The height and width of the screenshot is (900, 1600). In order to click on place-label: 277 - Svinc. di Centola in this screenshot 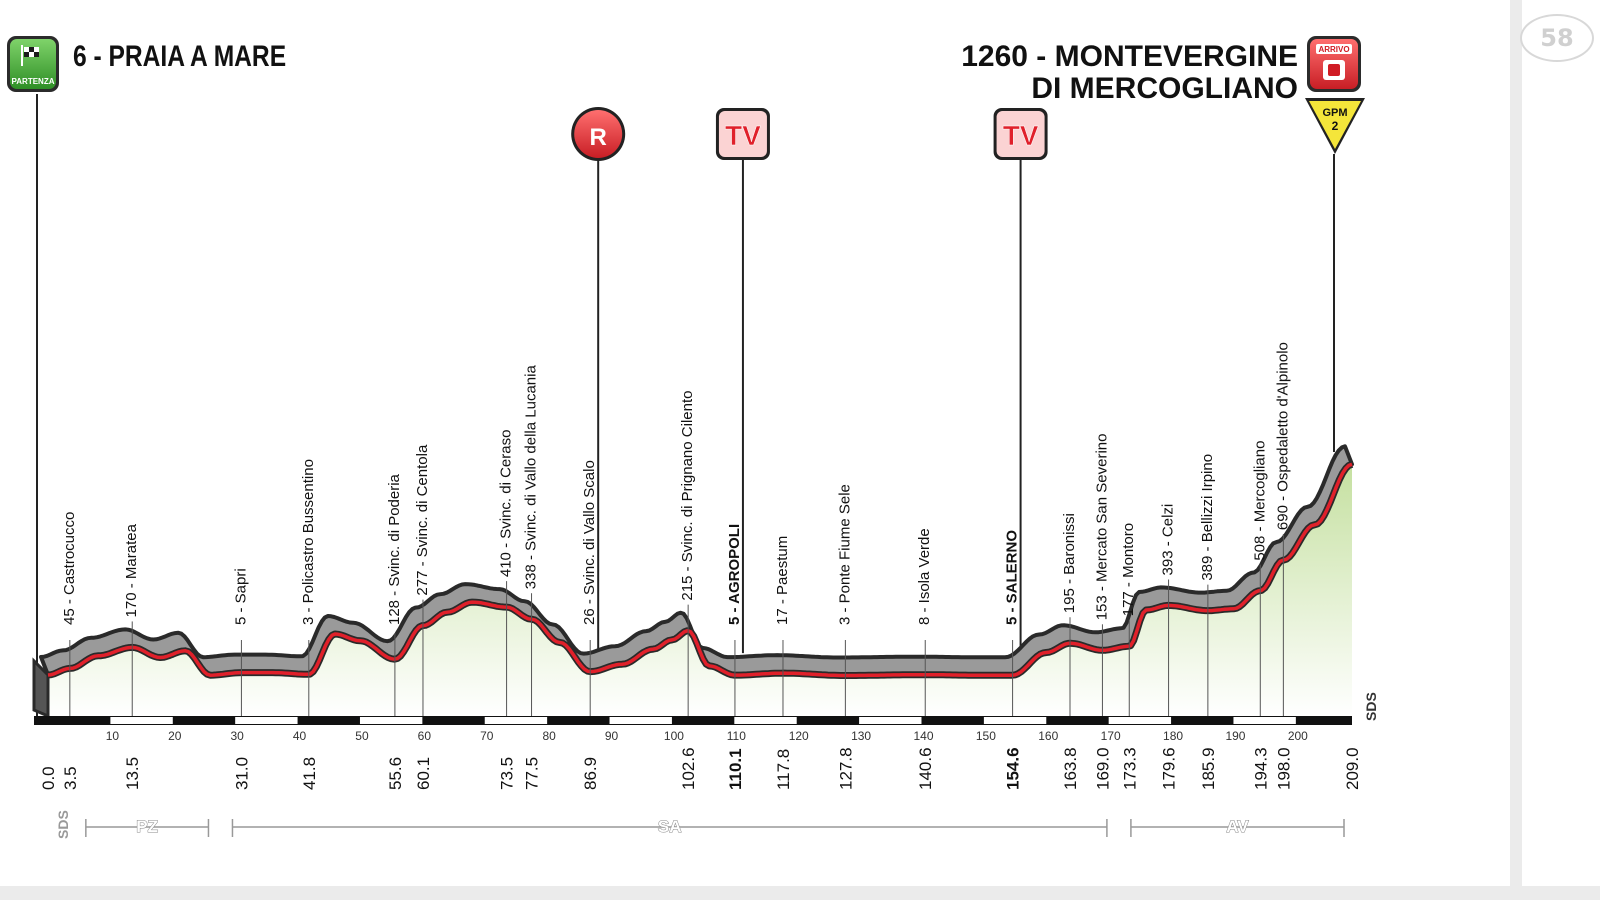, I will do `click(422, 520)`.